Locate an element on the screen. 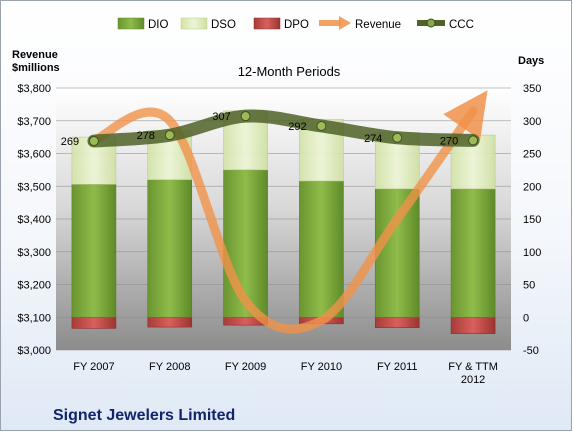 This screenshot has width=574, height=433. legend-swatch-dso is located at coordinates (194, 23).